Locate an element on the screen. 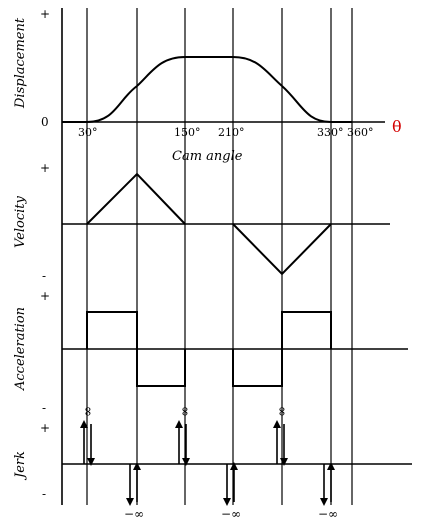  jerk-inf-30: ∞ is located at coordinates (87, 411).